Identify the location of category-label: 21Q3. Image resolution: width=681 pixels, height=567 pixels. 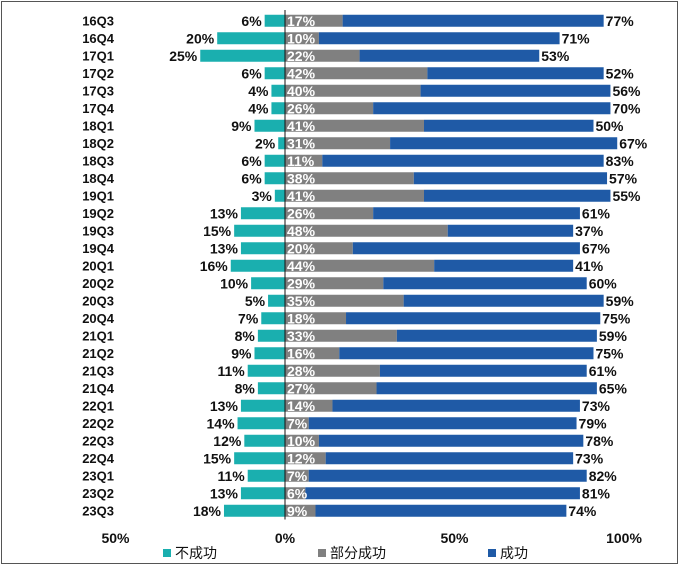
(98, 370).